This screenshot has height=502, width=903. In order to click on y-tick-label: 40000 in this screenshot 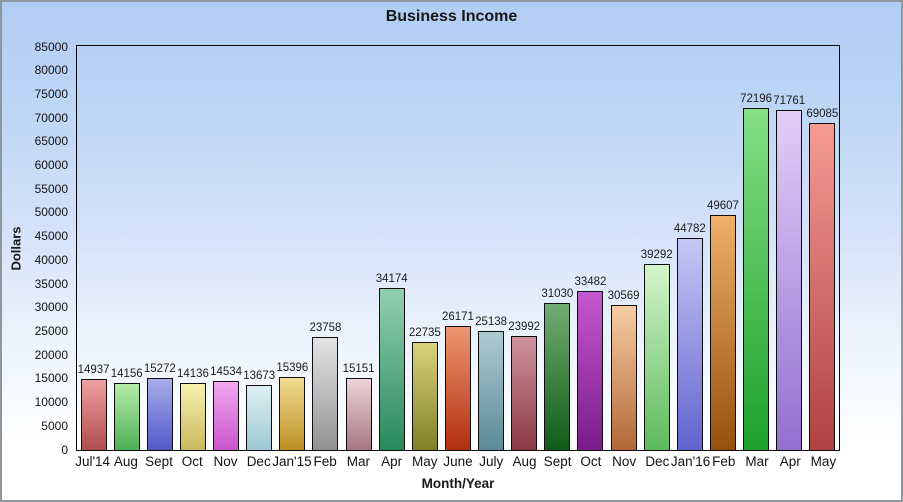, I will do `click(51, 259)`.